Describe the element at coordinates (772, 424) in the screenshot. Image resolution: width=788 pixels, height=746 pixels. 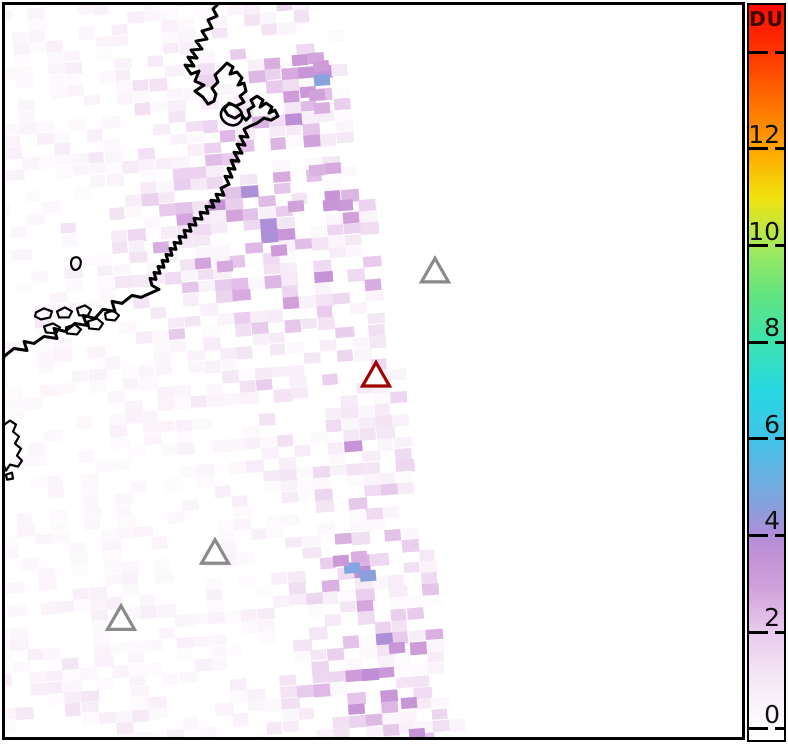
I see `colorbar-tick-label: 6` at that location.